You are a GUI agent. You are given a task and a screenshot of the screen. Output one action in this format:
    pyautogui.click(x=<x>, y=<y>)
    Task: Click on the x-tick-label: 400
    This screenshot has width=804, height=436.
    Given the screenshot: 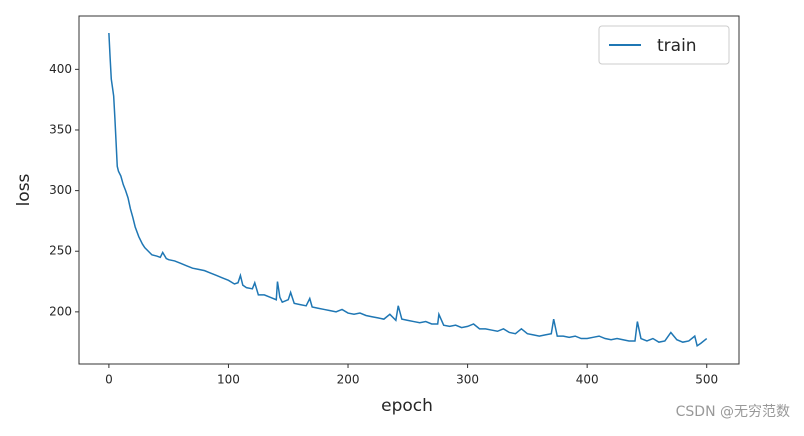 What is the action you would take?
    pyautogui.click(x=587, y=380)
    